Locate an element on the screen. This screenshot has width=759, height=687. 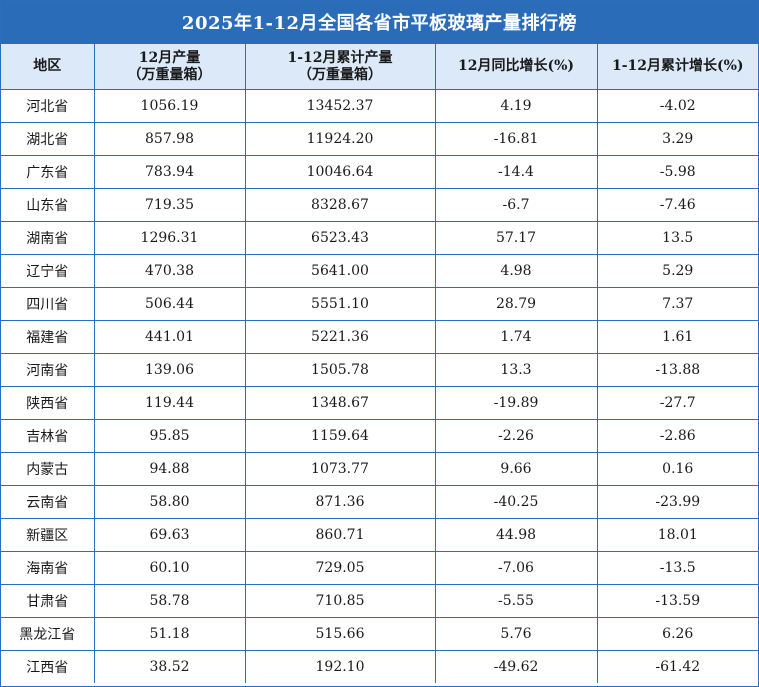
table-row: 江西省 38.52 192.10 -49.62 -61.42 is located at coordinates (379, 666).